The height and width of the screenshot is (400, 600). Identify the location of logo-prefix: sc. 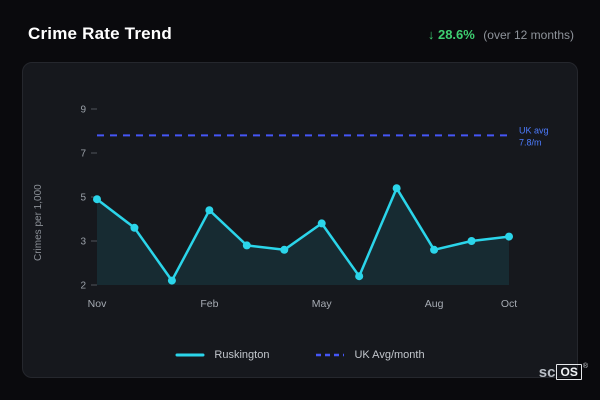
(547, 372).